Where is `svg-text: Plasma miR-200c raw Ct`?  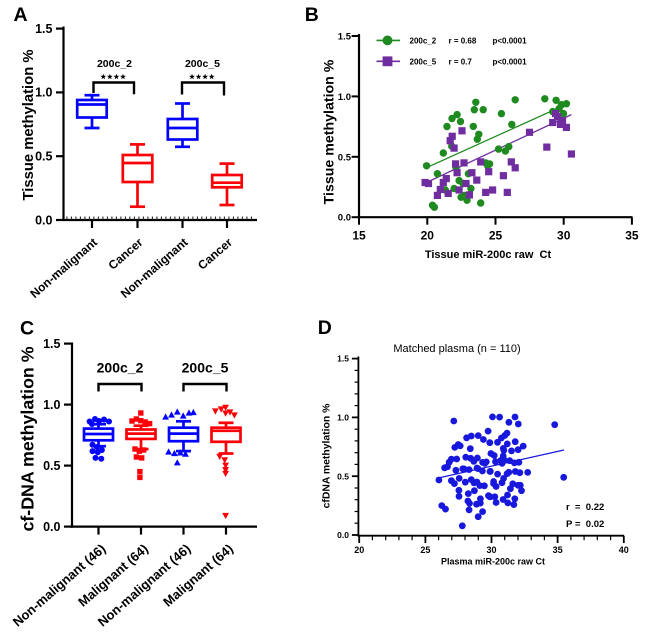 svg-text: Plasma miR-200c raw Ct is located at coordinates (493, 562).